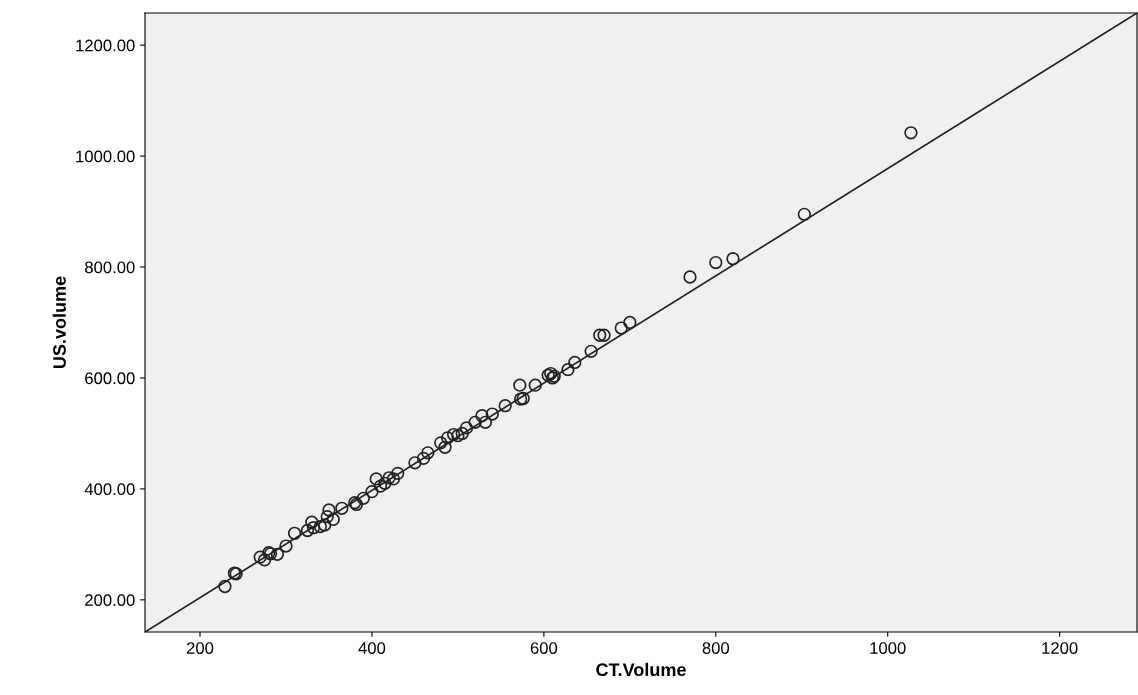  What do you see at coordinates (200, 648) in the screenshot?
I see `x-tick-label: 200` at bounding box center [200, 648].